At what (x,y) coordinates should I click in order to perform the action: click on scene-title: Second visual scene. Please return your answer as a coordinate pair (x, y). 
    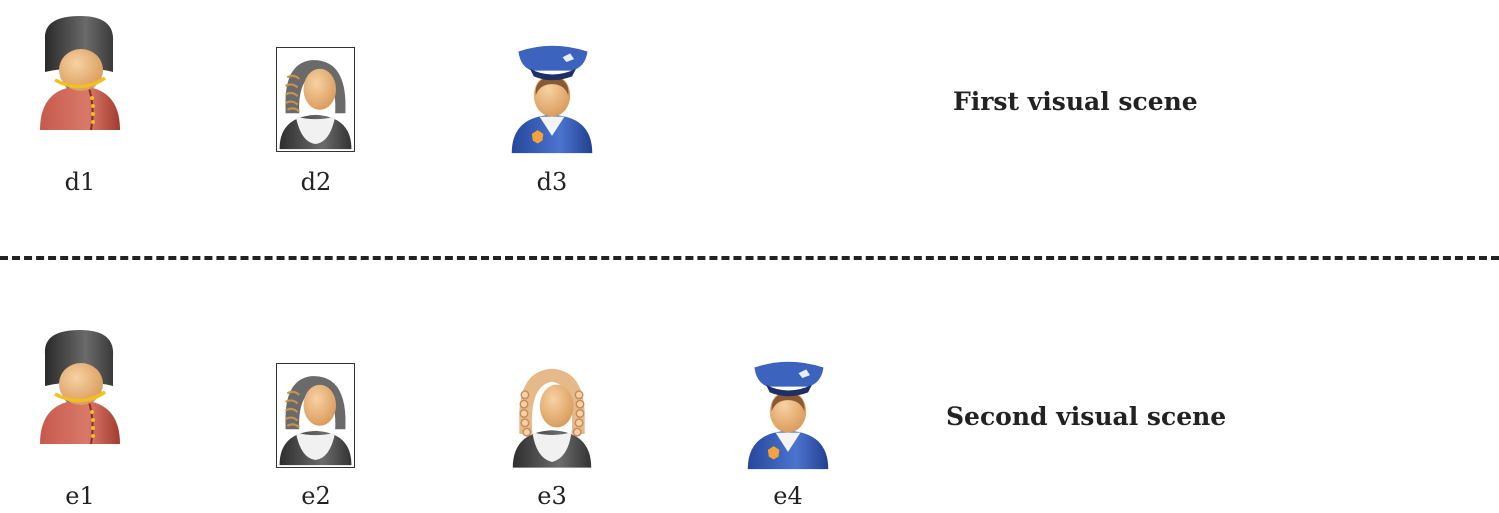
    Looking at the image, I should click on (1086, 416).